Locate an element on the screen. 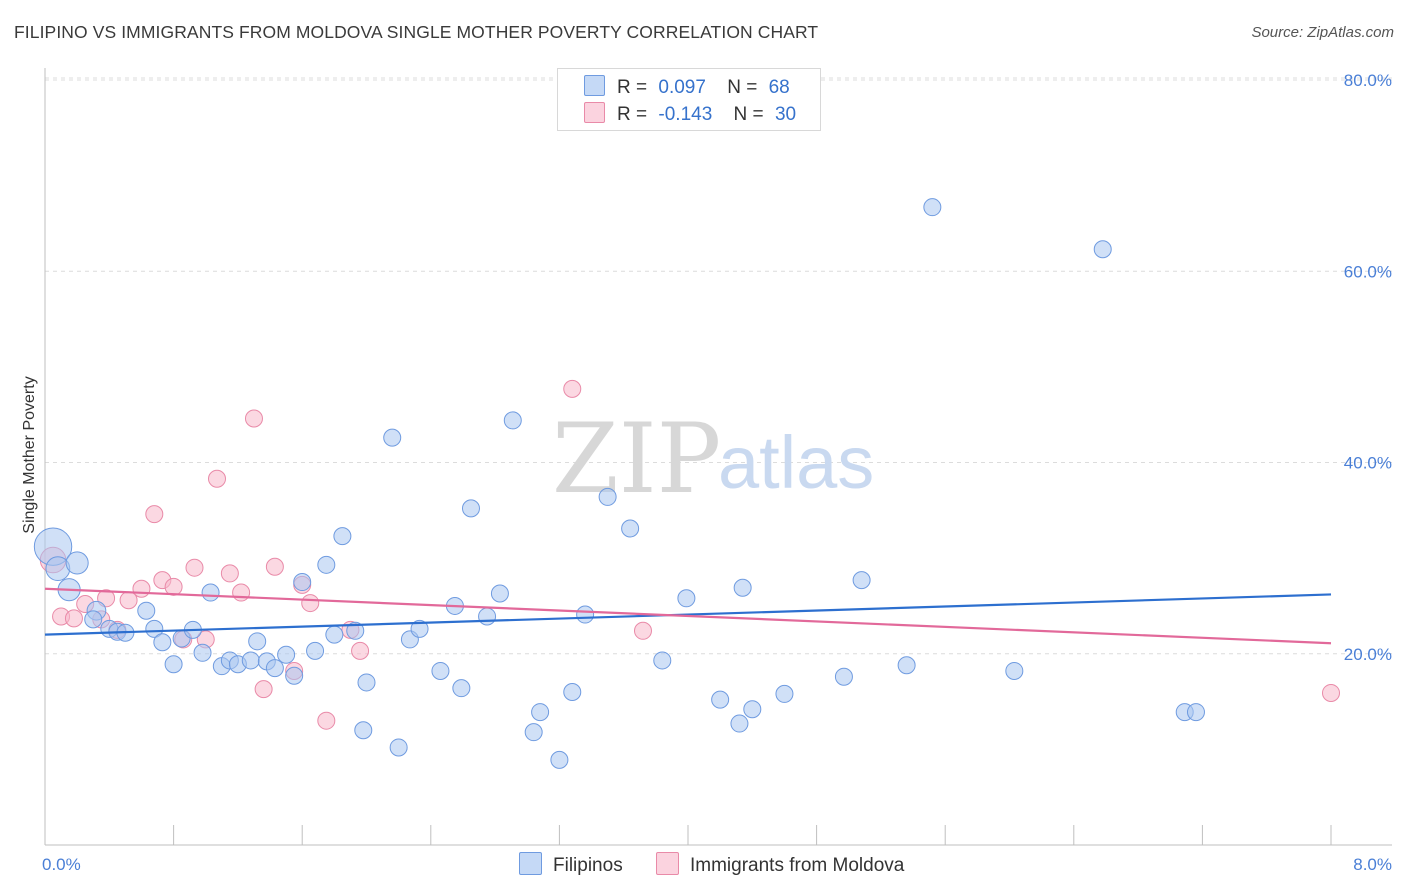 This screenshot has height=892, width=1406. trend-lines is located at coordinates (688, 616).